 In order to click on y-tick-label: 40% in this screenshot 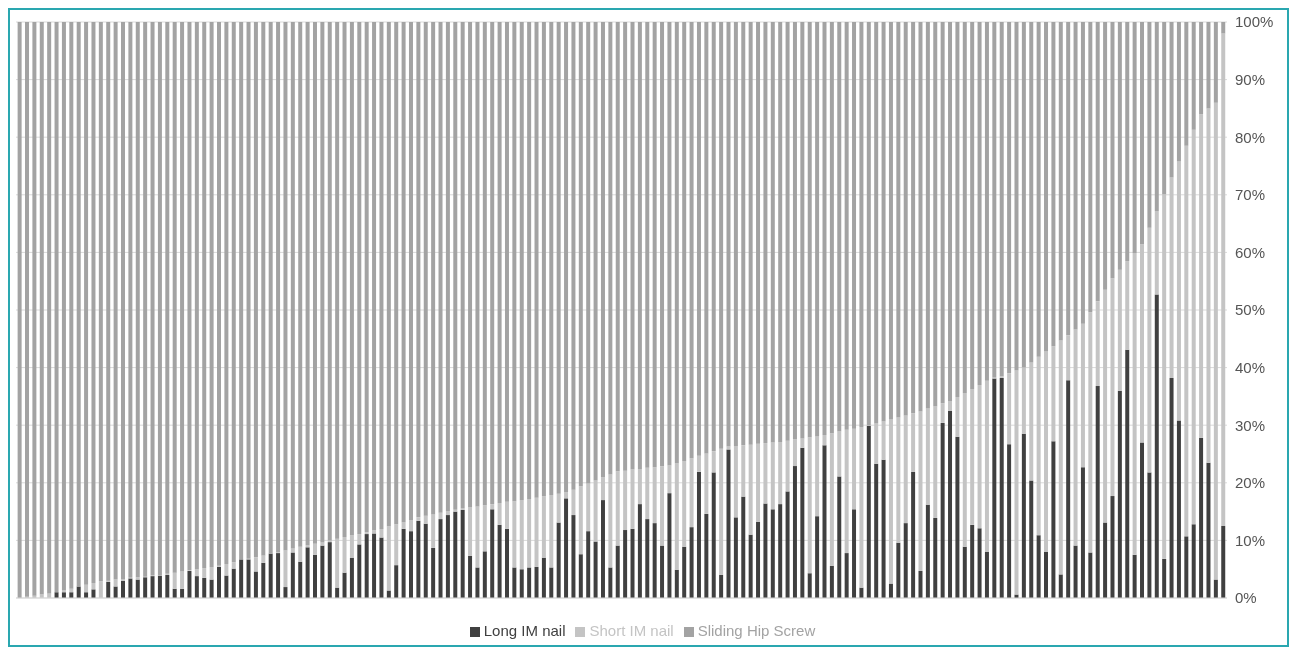, I will do `click(1250, 367)`.